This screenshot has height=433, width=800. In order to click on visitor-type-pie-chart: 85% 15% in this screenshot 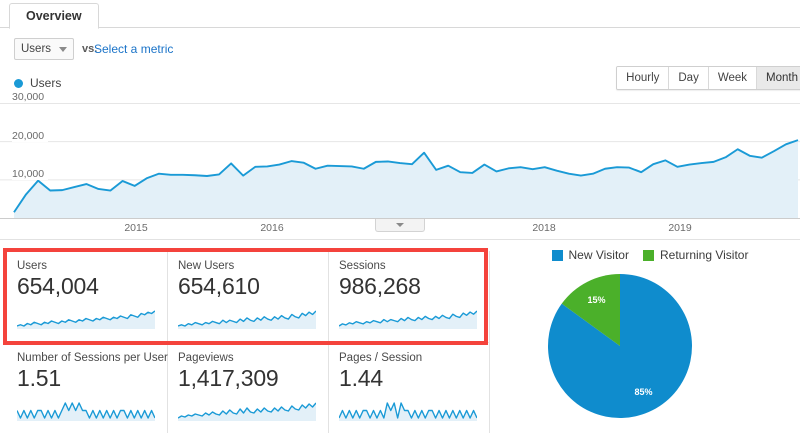, I will do `click(648, 346)`.